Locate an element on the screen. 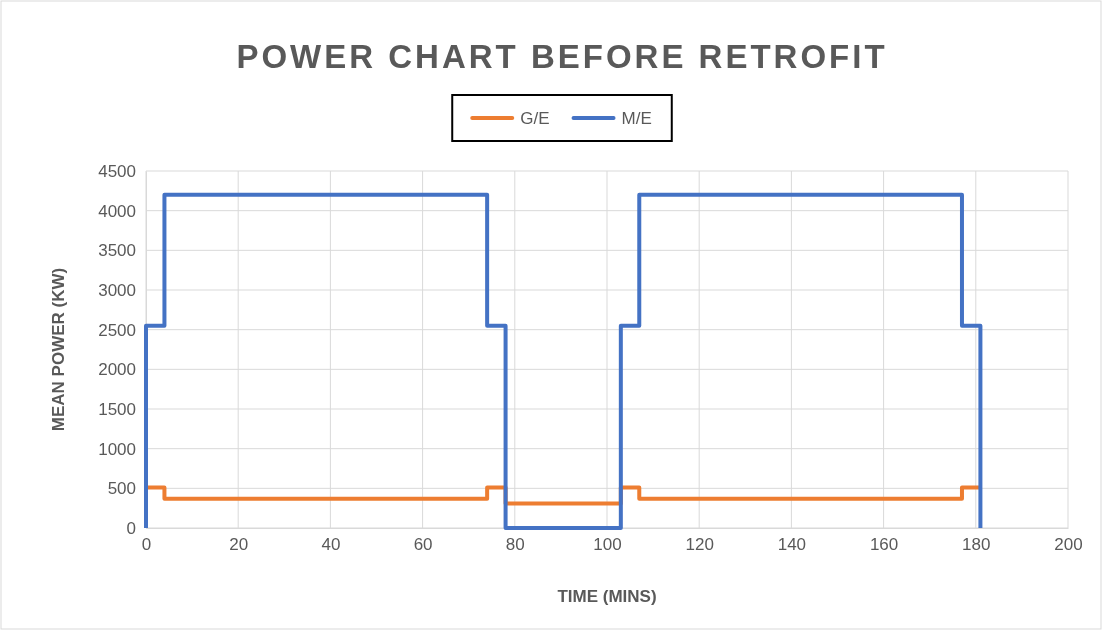 The width and height of the screenshot is (1105, 632). legend-label: M/E is located at coordinates (636, 118).